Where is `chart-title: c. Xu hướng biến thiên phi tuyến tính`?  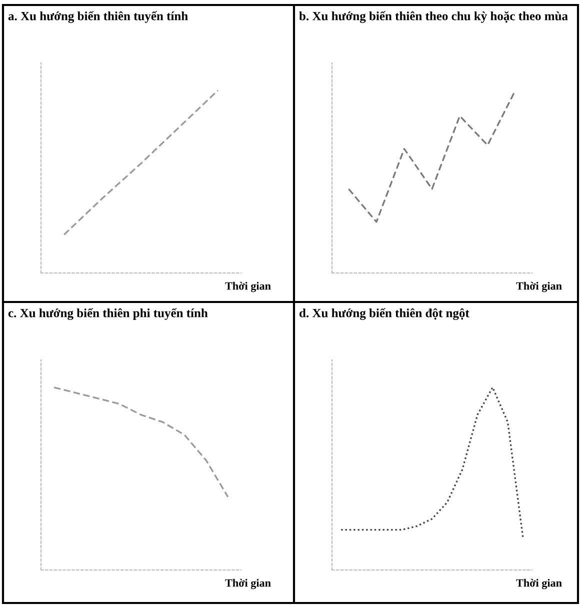
chart-title: c. Xu hướng biến thiên phi tuyến tính is located at coordinates (108, 314).